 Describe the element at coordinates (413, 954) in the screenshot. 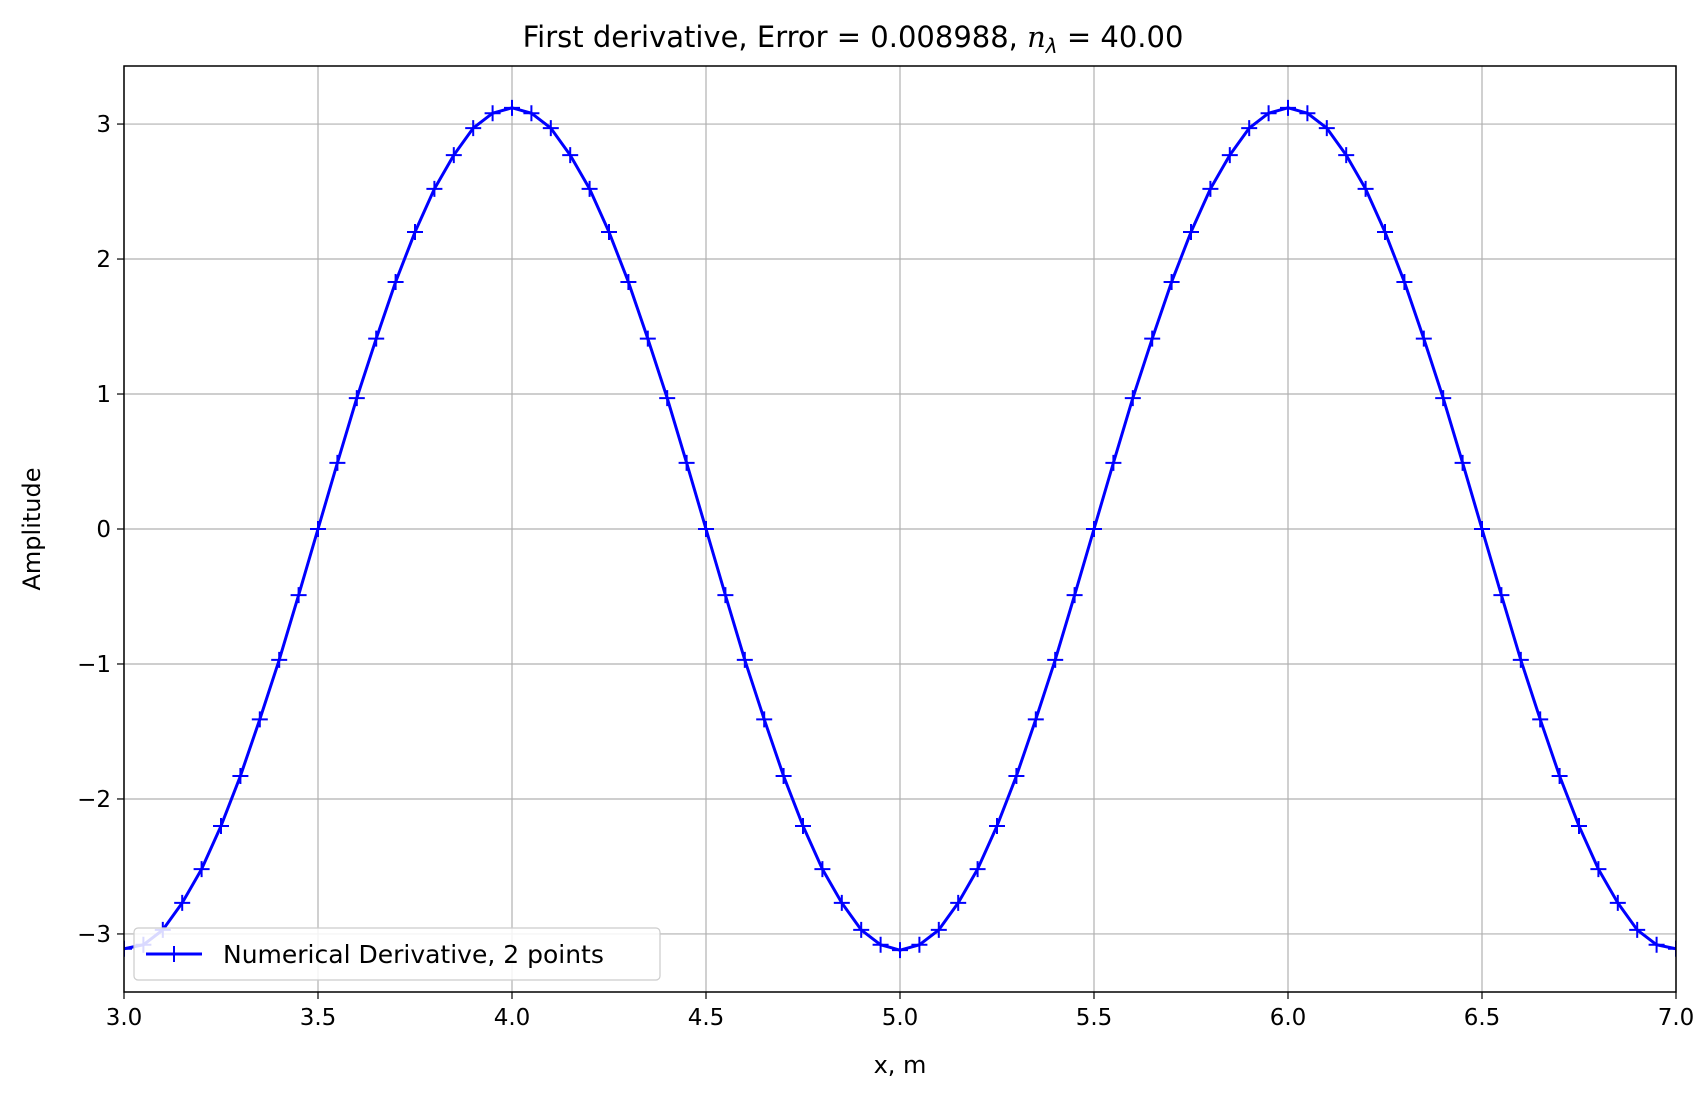

I see `legend-entry-label: Numerical Derivative, 2 points` at that location.